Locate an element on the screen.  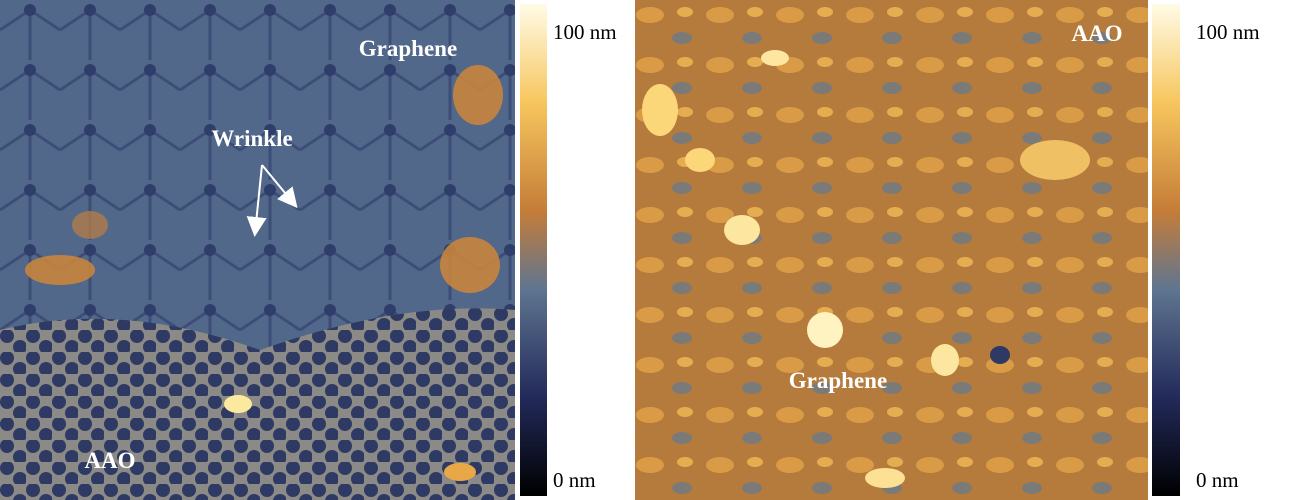
region-label: Wrinkle is located at coordinates (251, 138).